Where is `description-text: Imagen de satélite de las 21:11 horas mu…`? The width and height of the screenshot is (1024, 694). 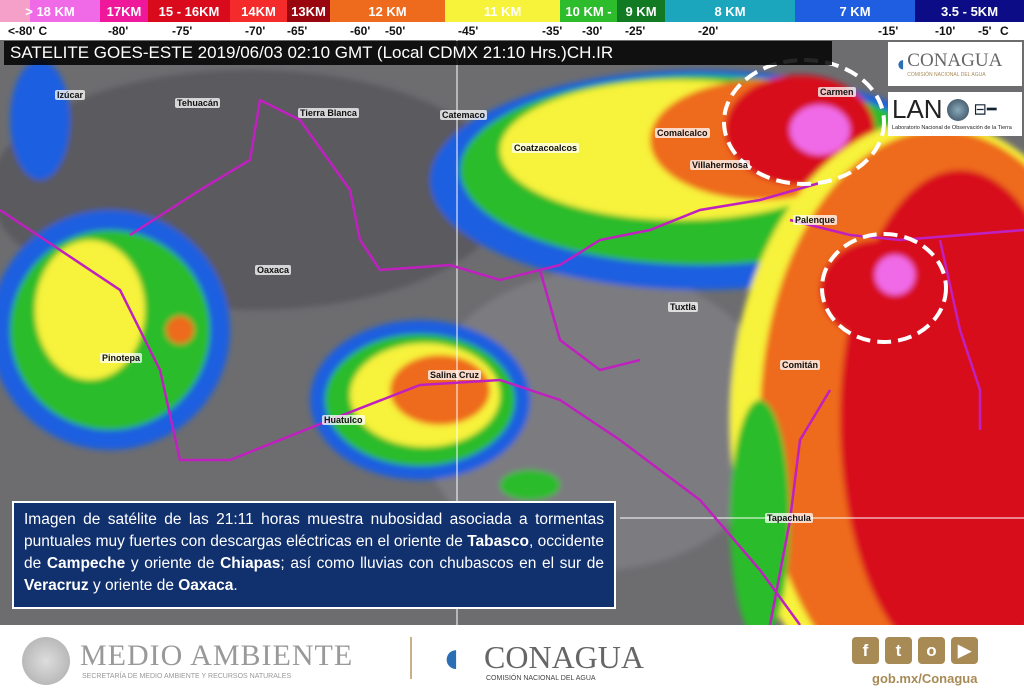 description-text: Imagen de satélite de las 21:11 horas mu… is located at coordinates (314, 530).